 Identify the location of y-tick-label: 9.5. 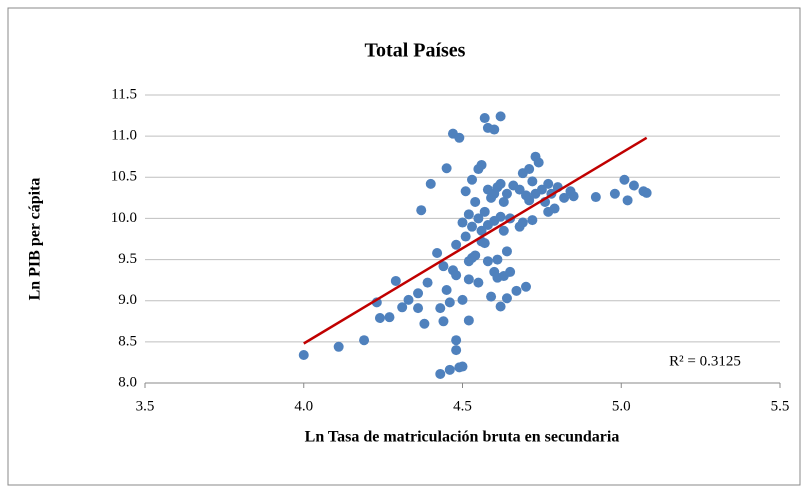
(127, 259).